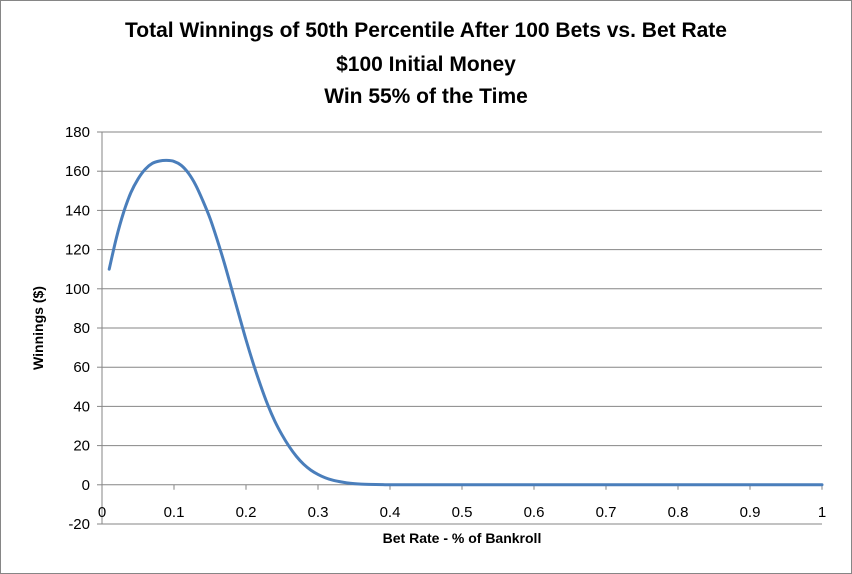 Image resolution: width=852 pixels, height=574 pixels. Describe the element at coordinates (81, 367) in the screenshot. I see `y-tick-label: 60` at that location.